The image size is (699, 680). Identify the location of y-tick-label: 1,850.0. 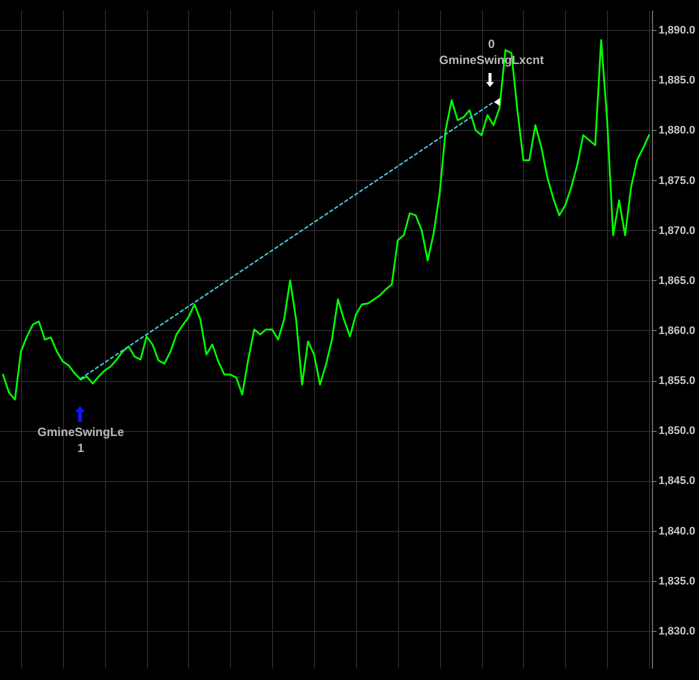
(677, 431).